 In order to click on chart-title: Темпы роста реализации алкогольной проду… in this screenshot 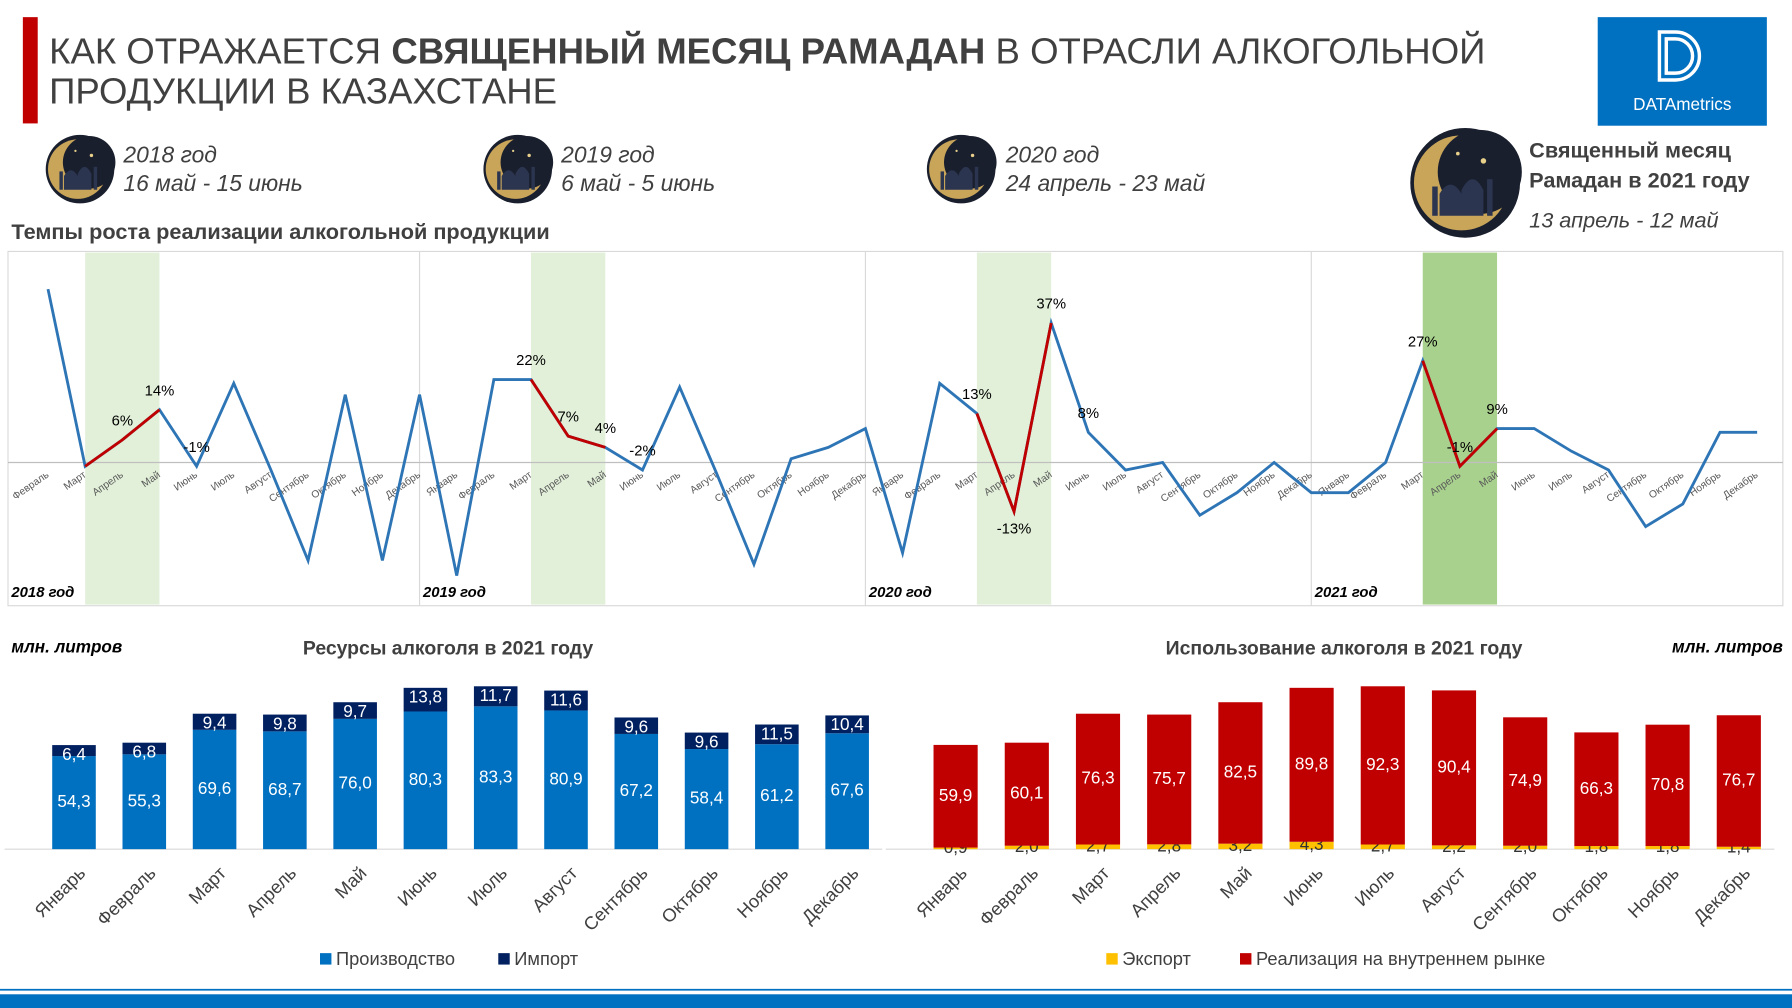, I will do `click(280, 231)`.